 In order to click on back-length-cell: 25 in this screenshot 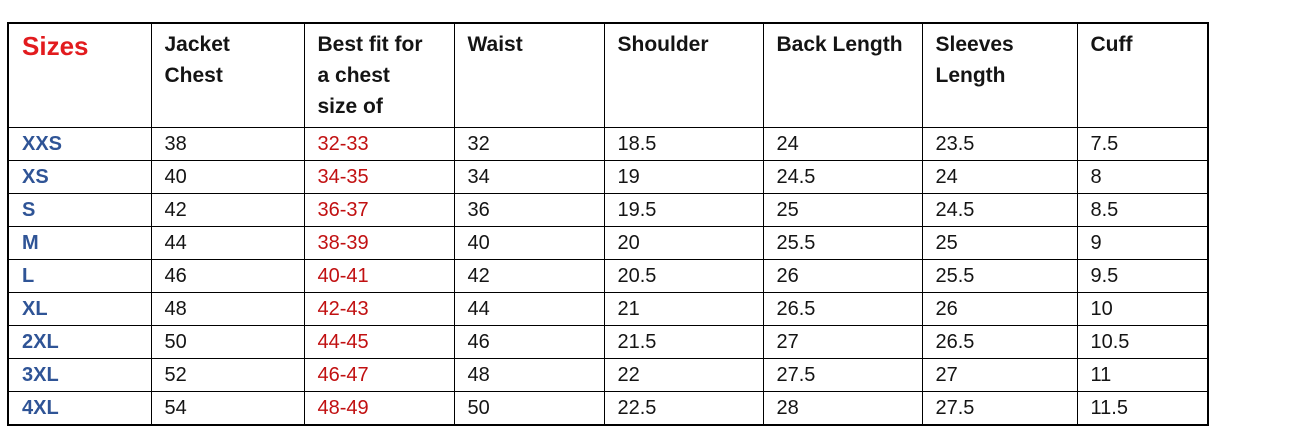, I will do `click(842, 210)`.